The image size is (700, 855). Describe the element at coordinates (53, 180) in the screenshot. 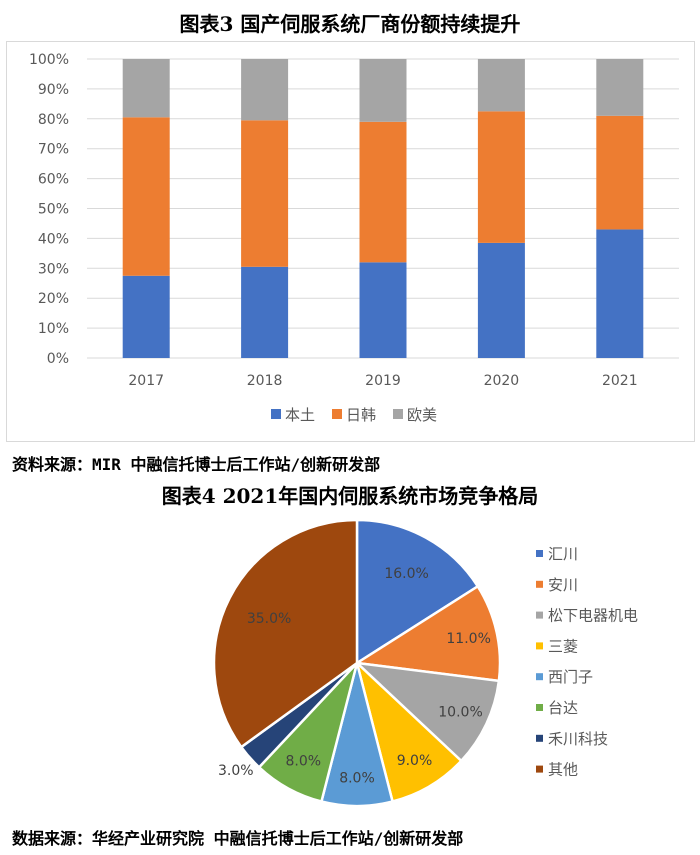

I see `y-tick-label: 60%` at that location.